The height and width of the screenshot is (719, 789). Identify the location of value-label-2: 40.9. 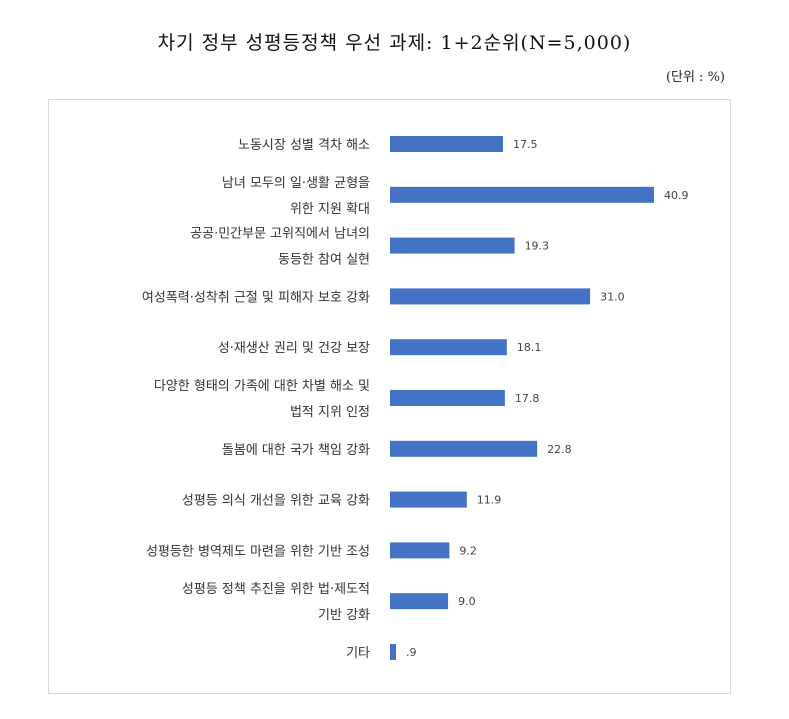
(676, 195).